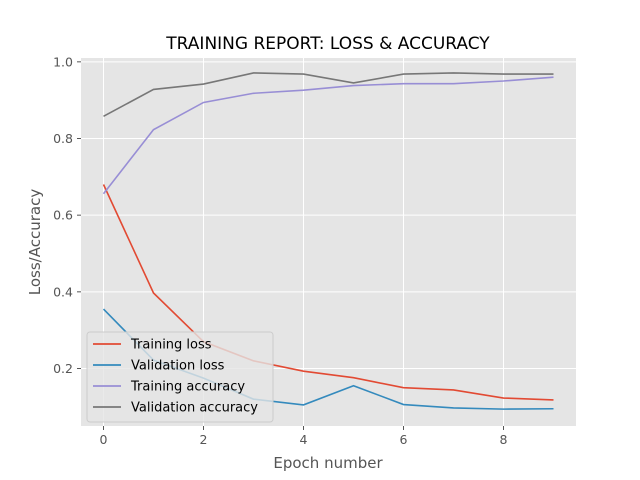 This screenshot has height=480, width=640. What do you see at coordinates (63, 291) in the screenshot?
I see `y-tick-label: 0.4` at bounding box center [63, 291].